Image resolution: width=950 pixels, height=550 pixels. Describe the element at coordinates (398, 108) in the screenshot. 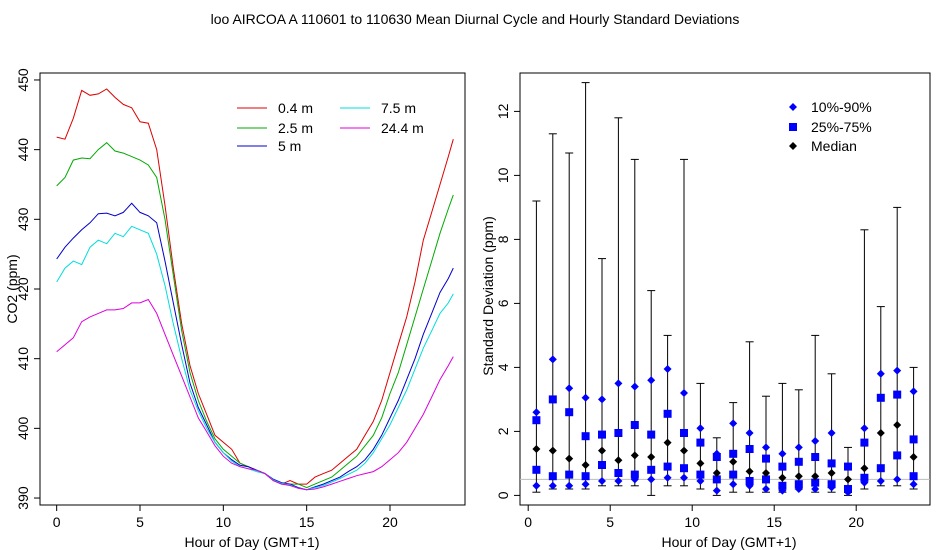

I see `legend-label: 7.5 m` at that location.